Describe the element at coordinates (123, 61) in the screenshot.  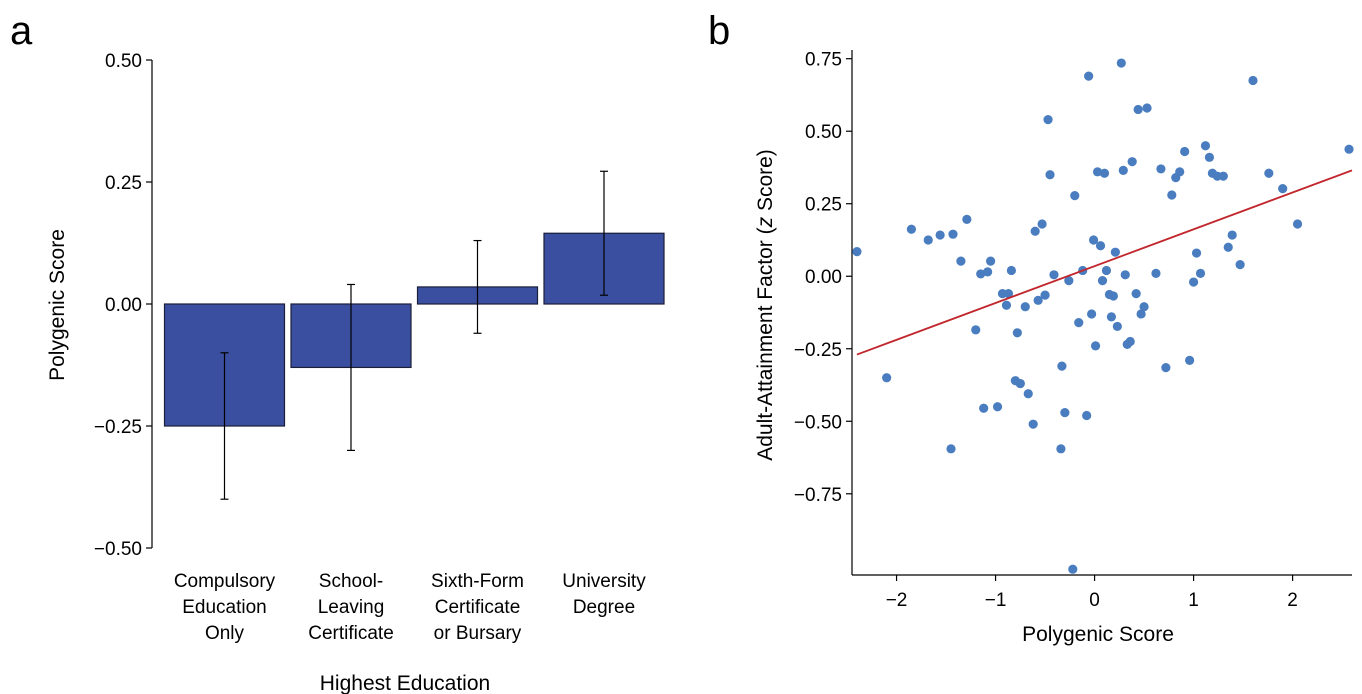
I see `panel-a-y-tick-label: 0.50` at that location.